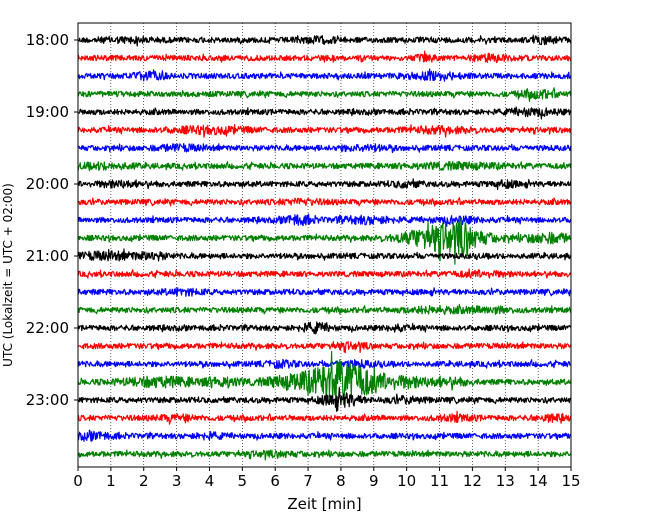 The image size is (650, 524). What do you see at coordinates (439, 481) in the screenshot?
I see `x-tick-label: 11` at bounding box center [439, 481].